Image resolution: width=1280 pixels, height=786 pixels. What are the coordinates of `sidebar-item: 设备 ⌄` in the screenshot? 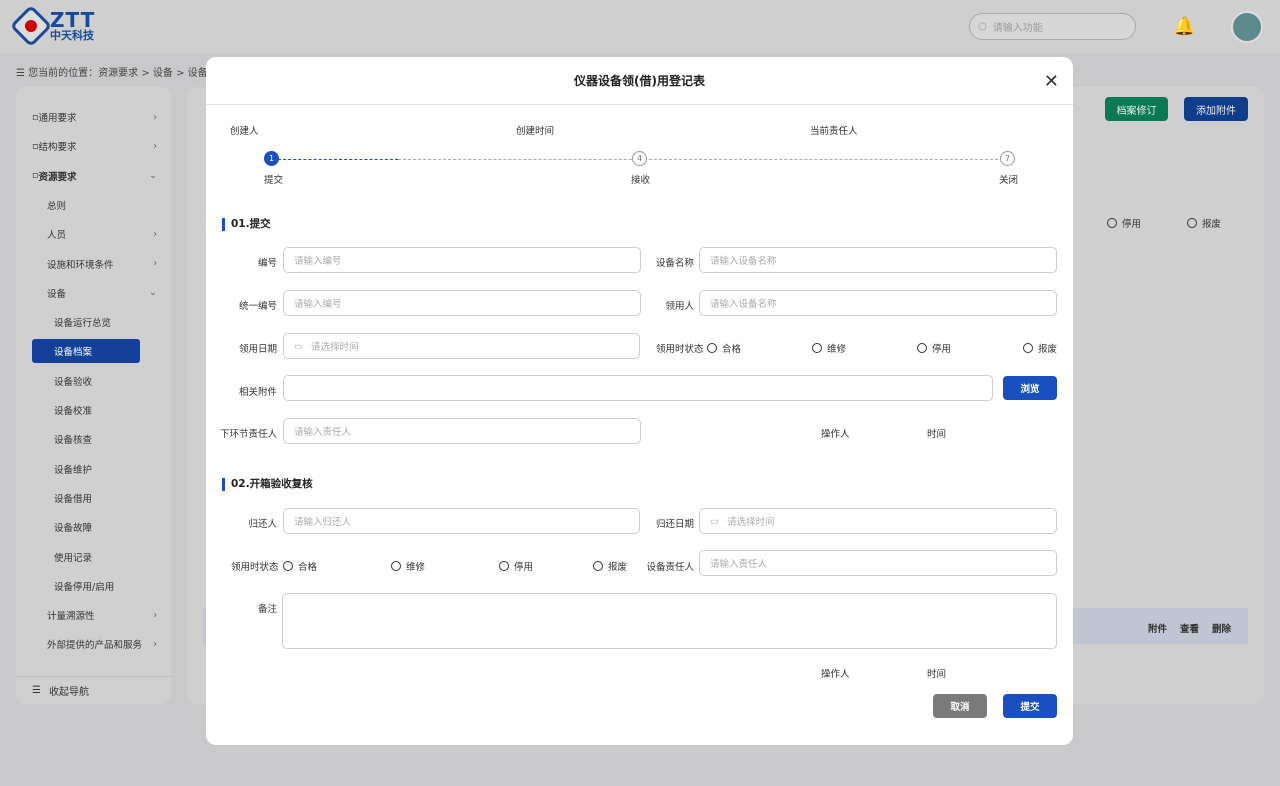 It's located at (93, 293).